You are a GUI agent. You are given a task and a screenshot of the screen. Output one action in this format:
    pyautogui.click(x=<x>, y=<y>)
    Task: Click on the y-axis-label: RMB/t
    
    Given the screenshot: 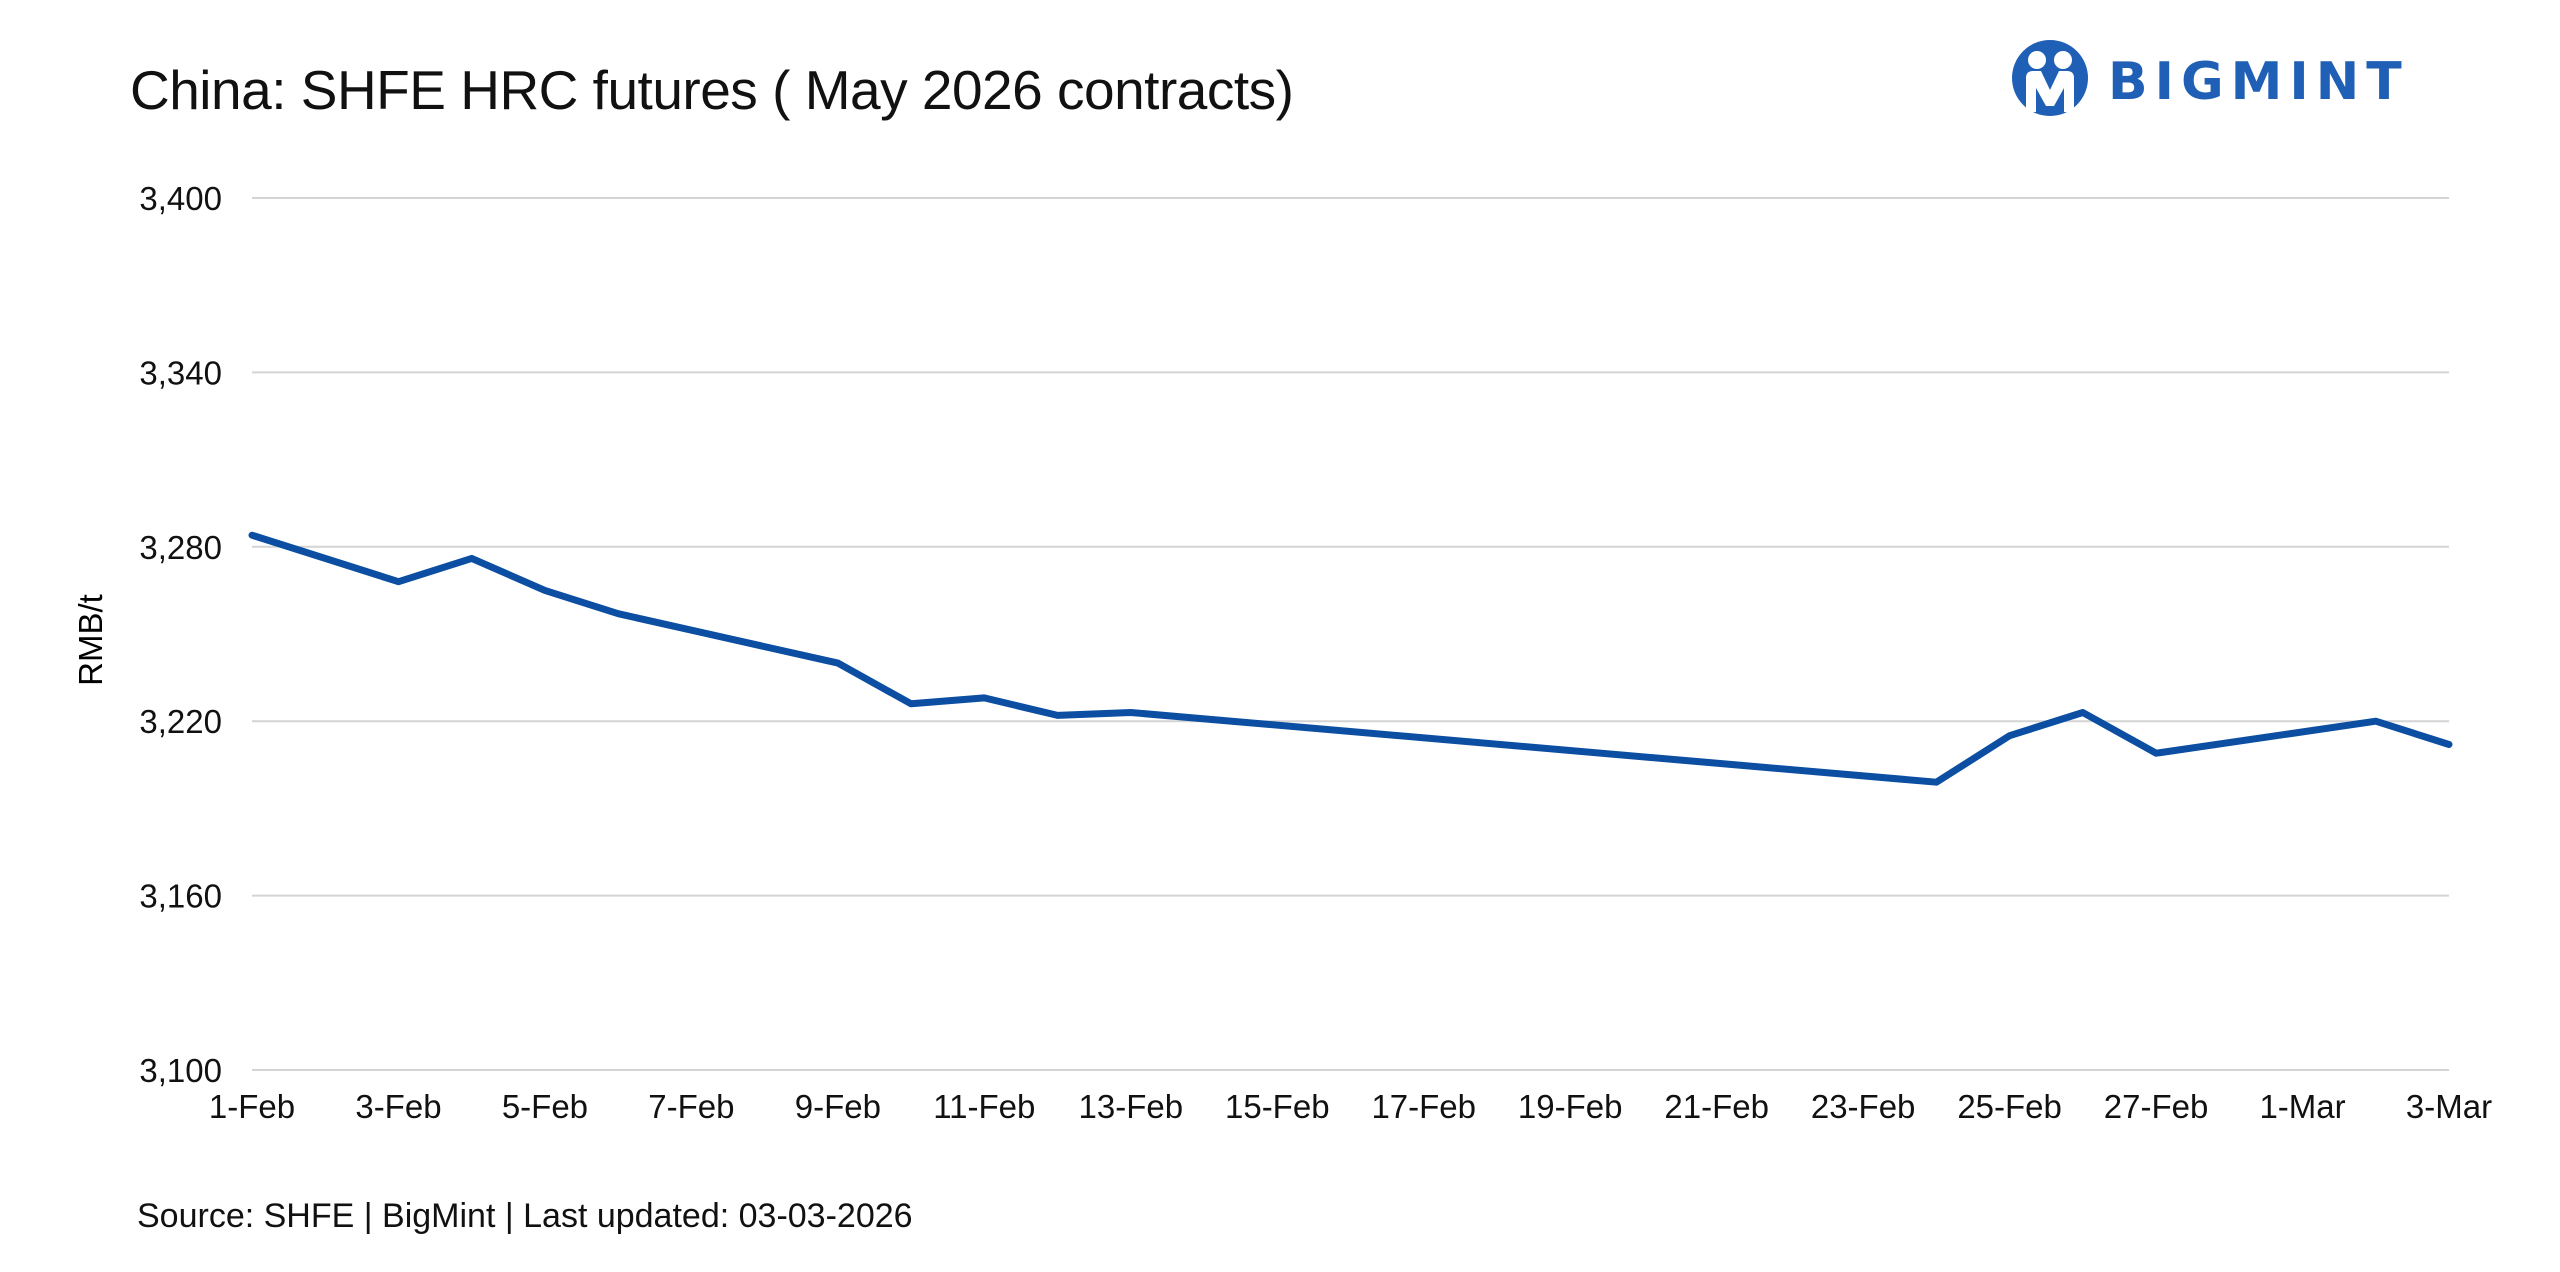 What is the action you would take?
    pyautogui.click(x=90, y=640)
    